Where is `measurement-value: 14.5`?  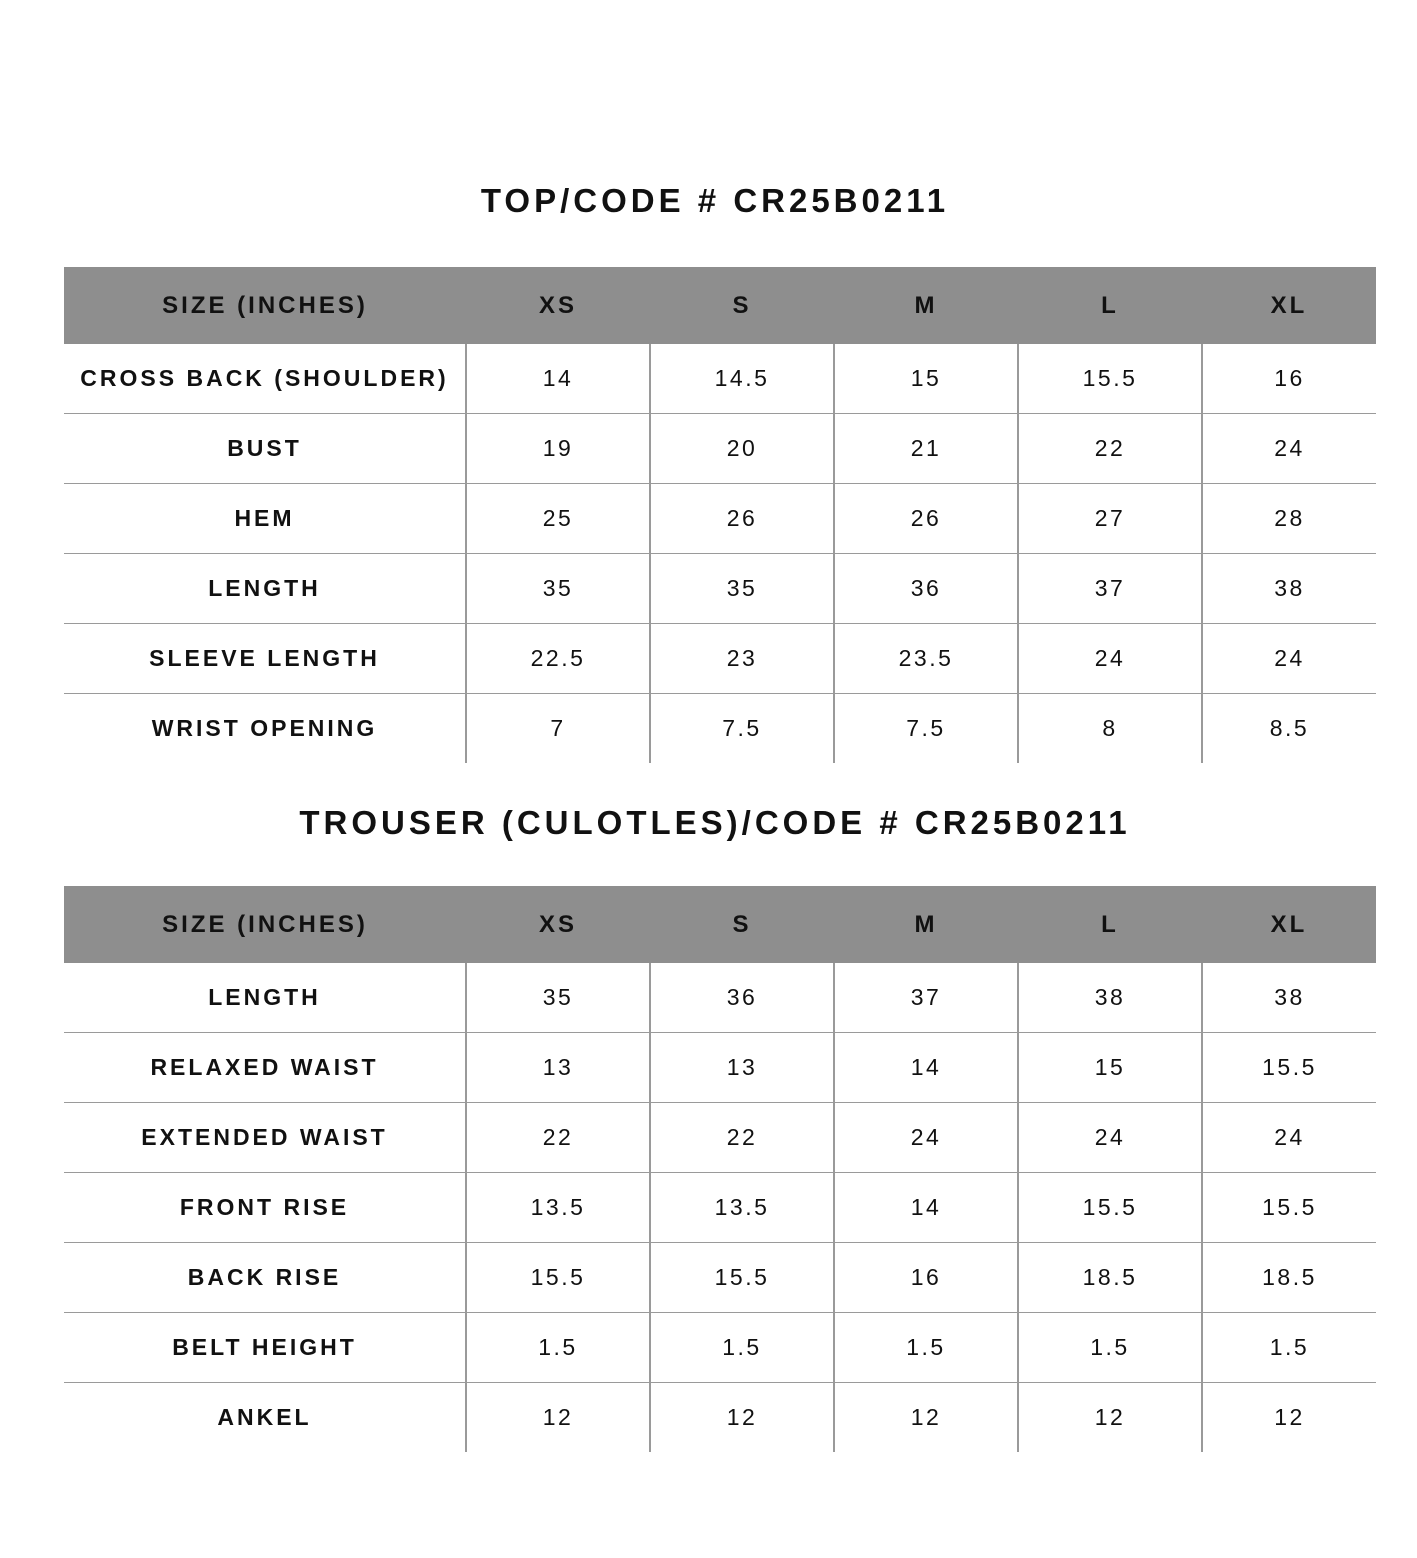 measurement-value: 14.5 is located at coordinates (741, 379).